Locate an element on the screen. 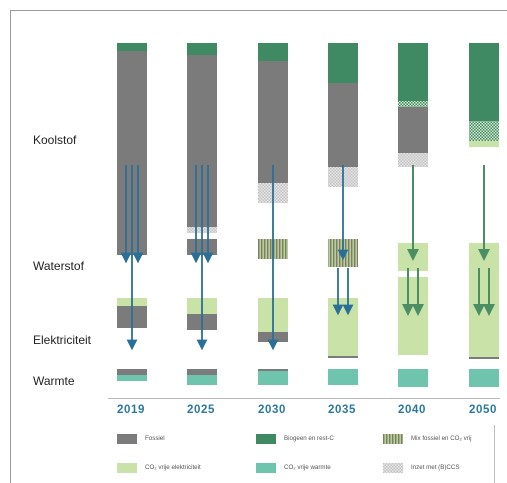 This screenshot has height=483, width=507. legend-label-co2-warmte: CO₂ vrije warmte is located at coordinates (307, 467).